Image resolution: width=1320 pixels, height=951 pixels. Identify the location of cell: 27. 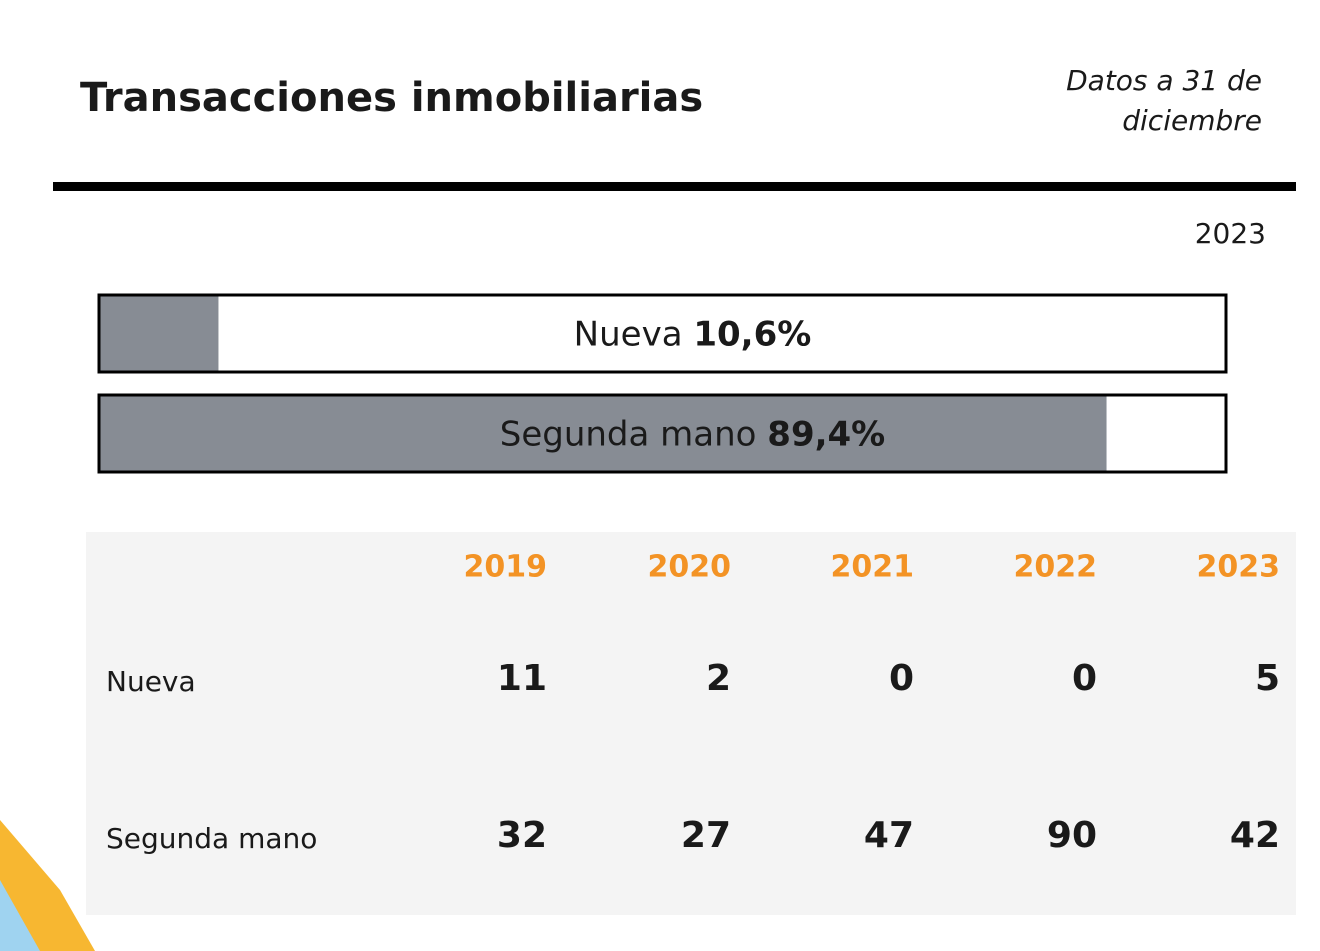
(706, 835).